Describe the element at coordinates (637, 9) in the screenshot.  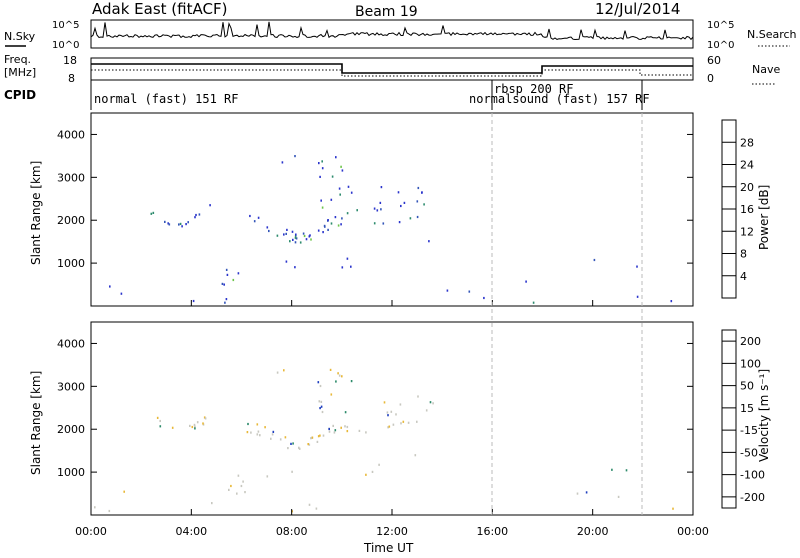
I see `date-title: 12/Jul/2014` at that location.